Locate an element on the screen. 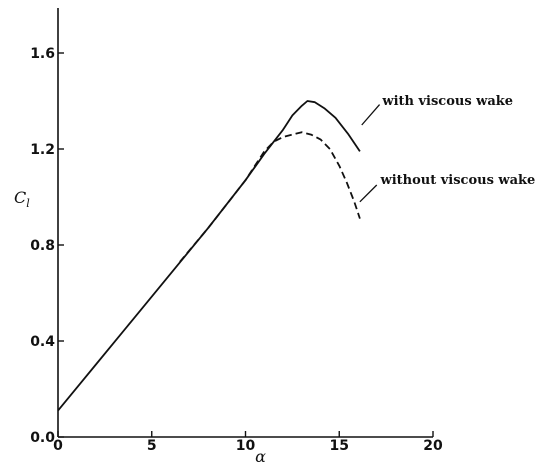 The height and width of the screenshot is (467, 542). x-tick-label-20: 20 is located at coordinates (433, 446).